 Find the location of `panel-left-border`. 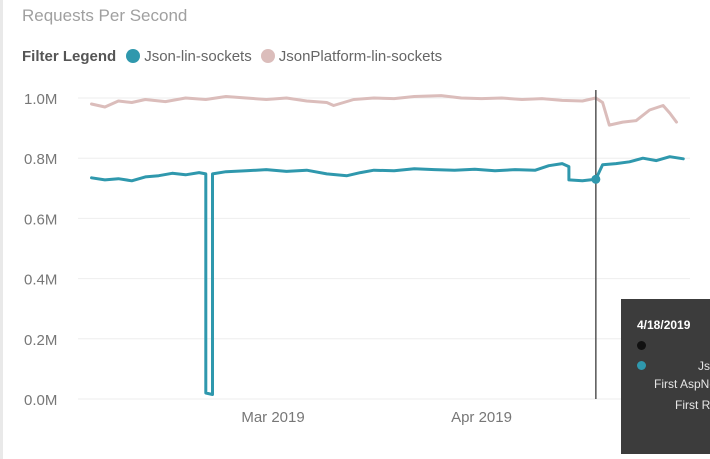

panel-left-border is located at coordinates (1, 229).